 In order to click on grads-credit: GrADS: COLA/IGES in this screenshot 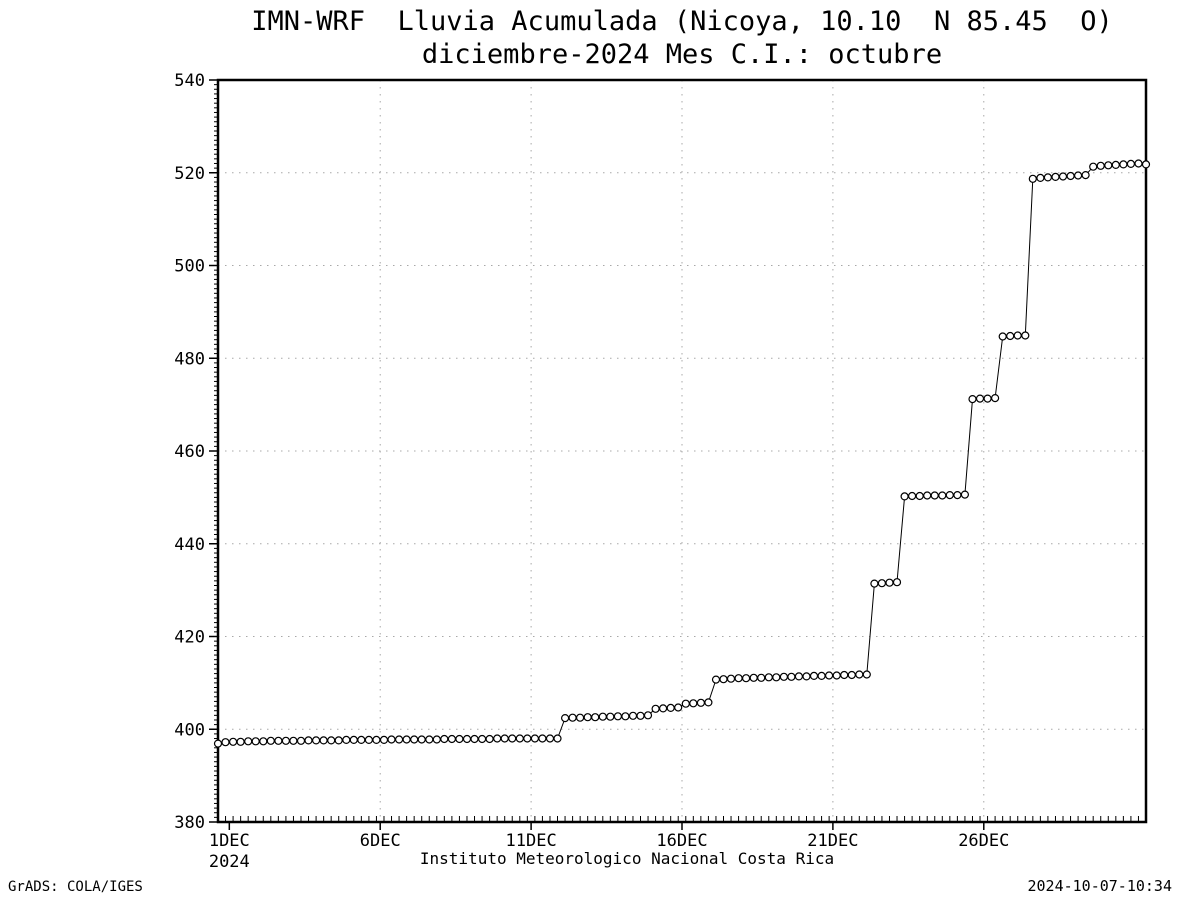, I will do `click(75, 887)`.